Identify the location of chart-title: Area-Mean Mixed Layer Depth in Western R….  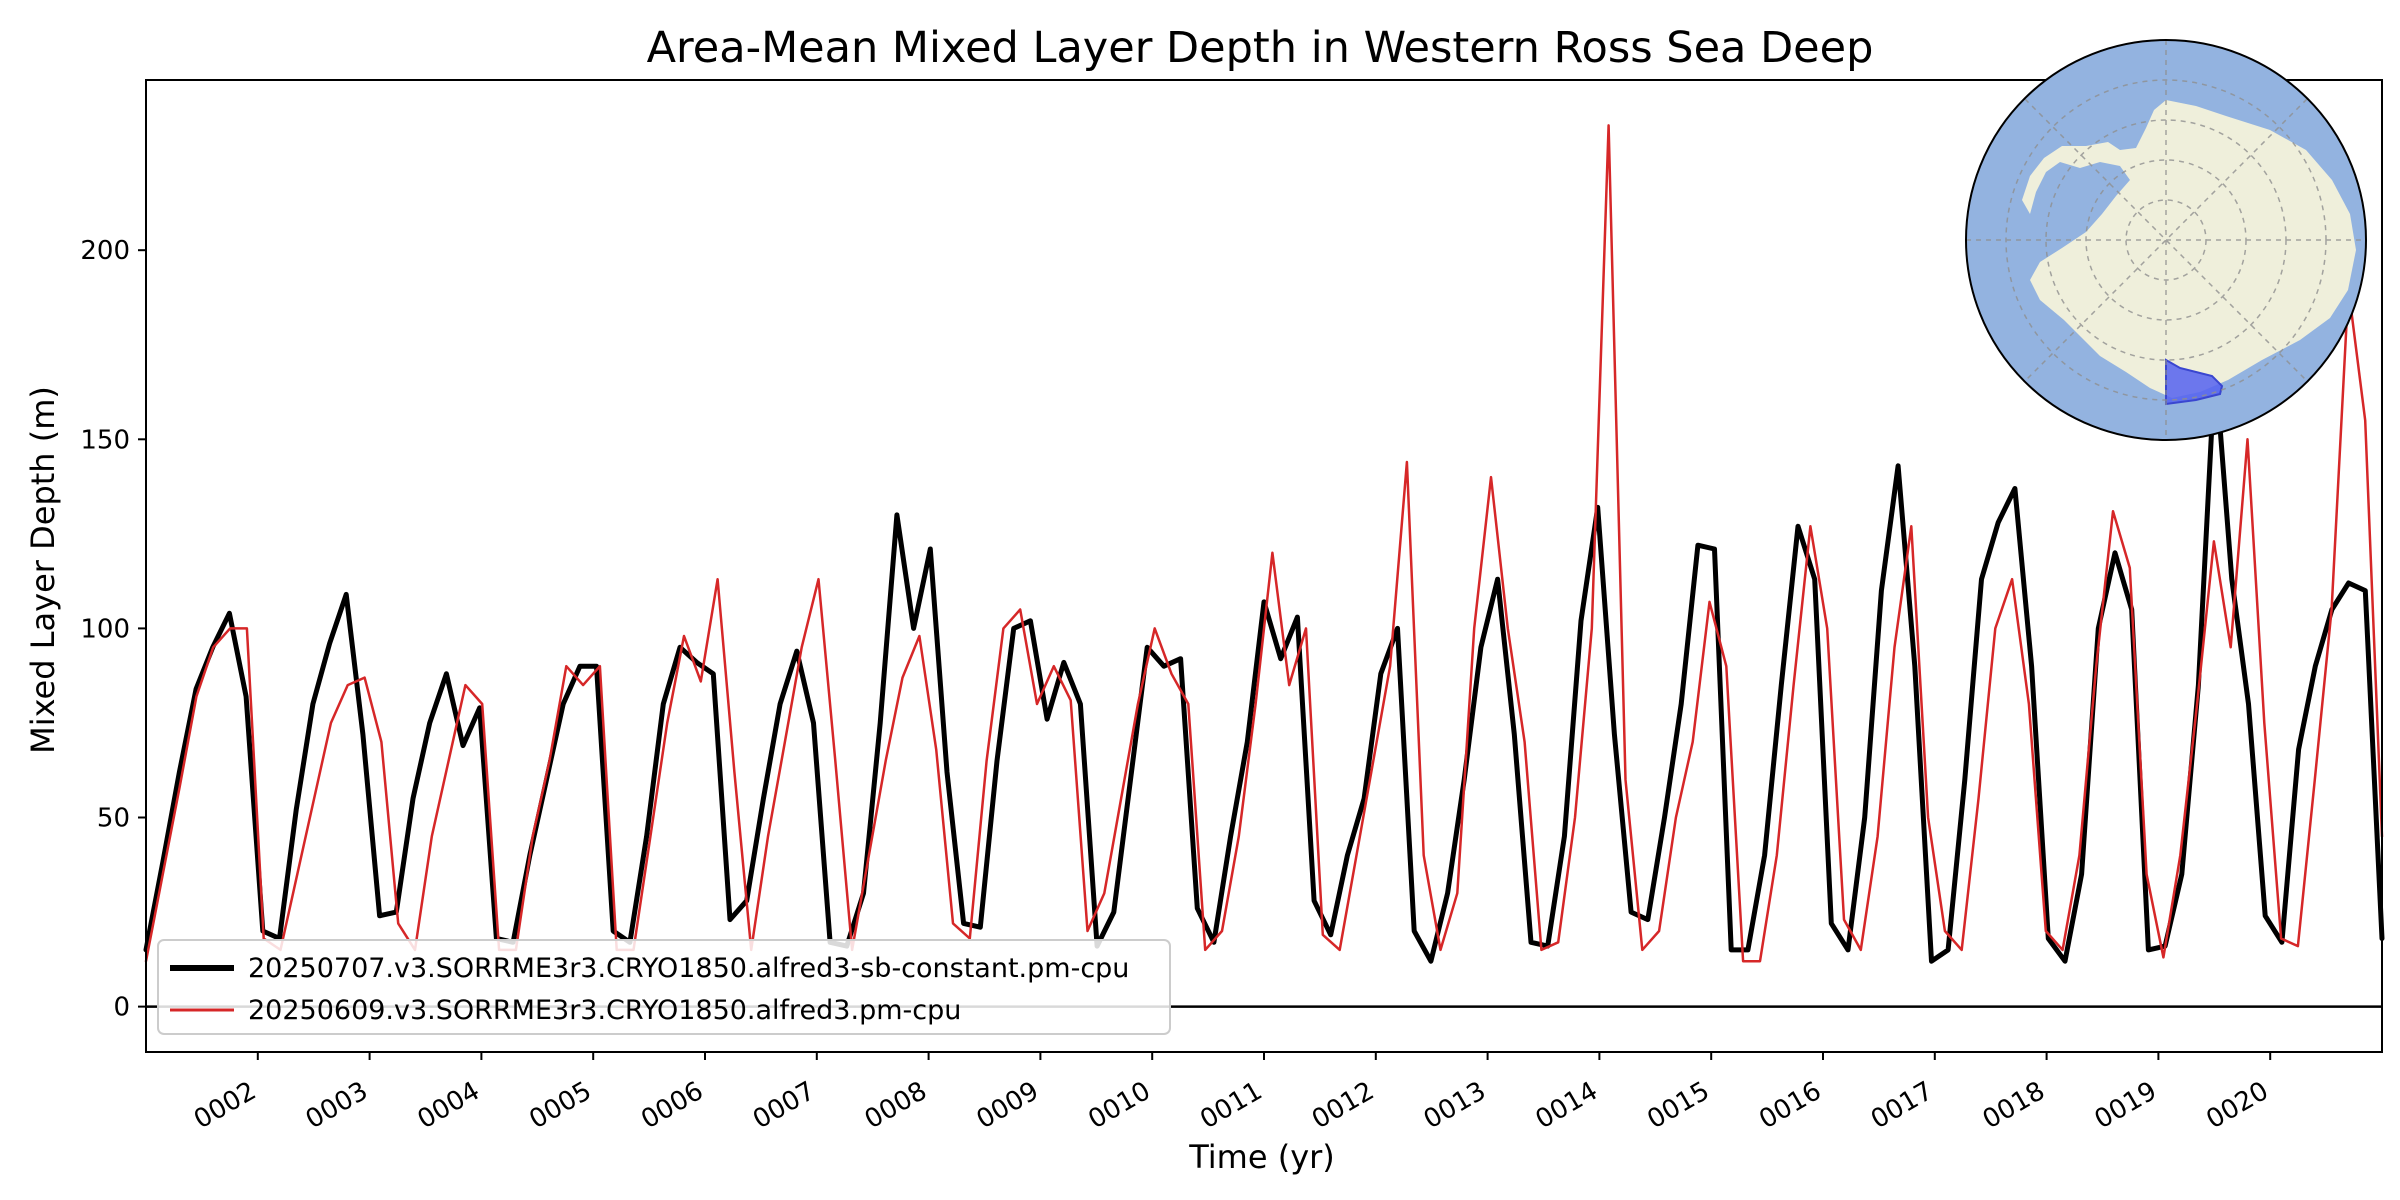
(1260, 48).